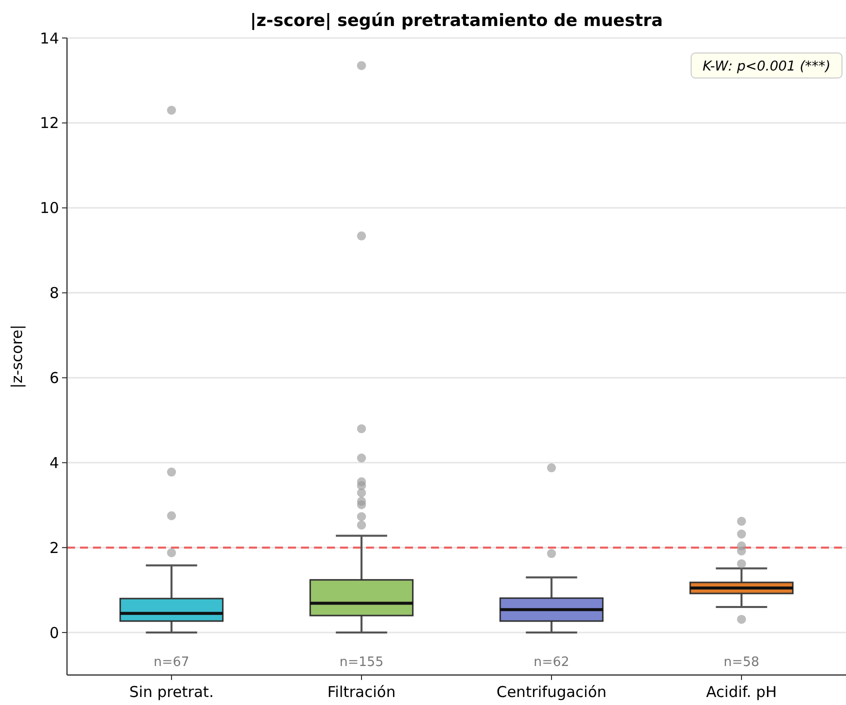 The height and width of the screenshot is (705, 846). What do you see at coordinates (361, 692) in the screenshot?
I see `x-tick-label: Filtración` at bounding box center [361, 692].